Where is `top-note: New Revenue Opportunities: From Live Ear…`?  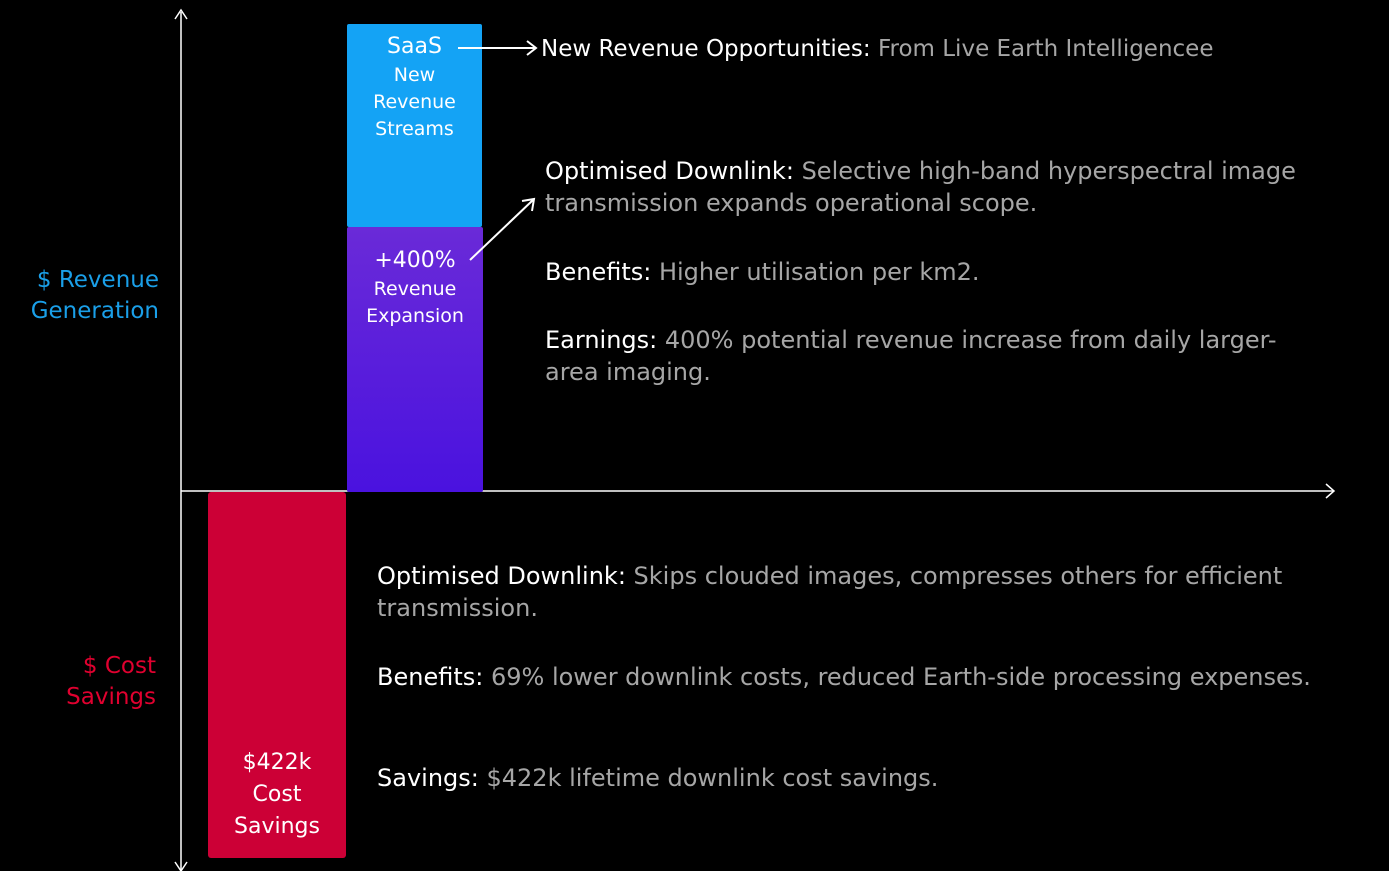
top-note: New Revenue Opportunities: From Live Ear… is located at coordinates (877, 49).